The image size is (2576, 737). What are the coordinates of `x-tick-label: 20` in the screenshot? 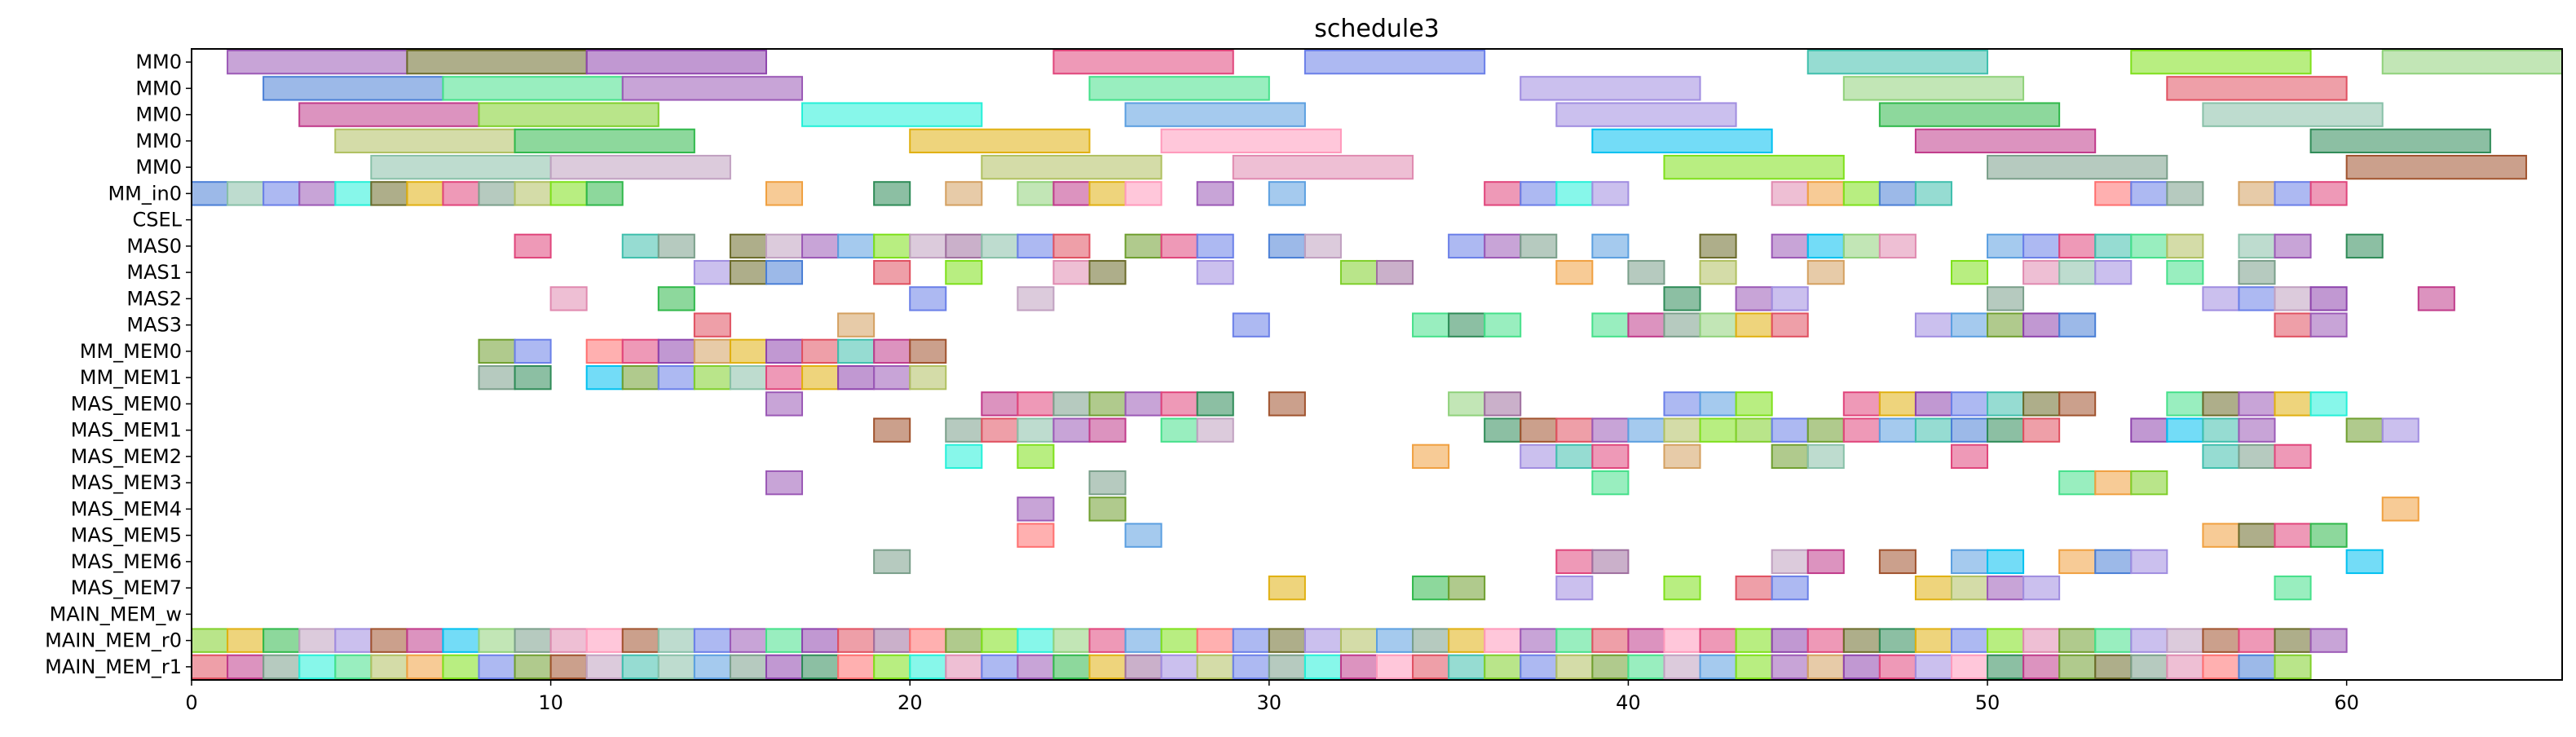 It's located at (910, 702).